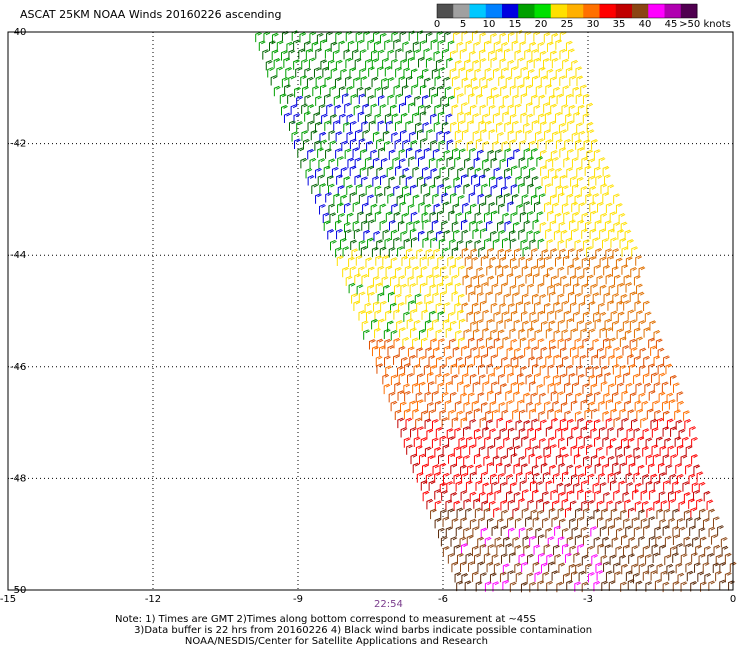  What do you see at coordinates (18, 590) in the screenshot?
I see `lat-tick-label: -50` at bounding box center [18, 590].